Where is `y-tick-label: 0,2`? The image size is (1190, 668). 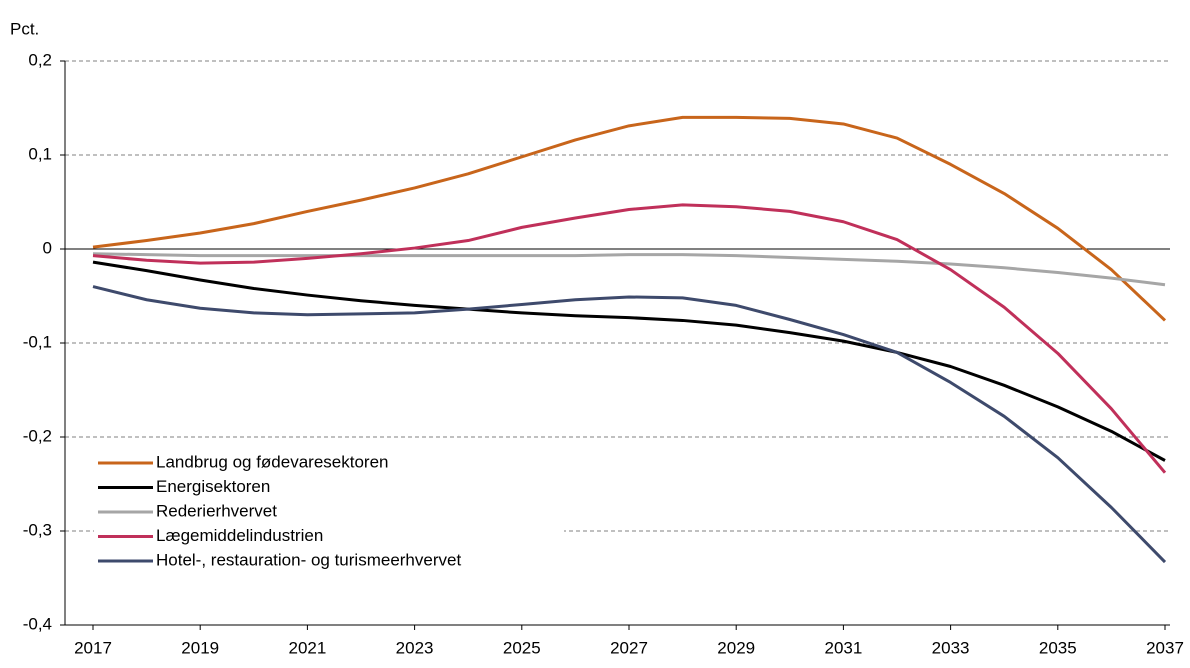
y-tick-label: 0,2 is located at coordinates (40, 59).